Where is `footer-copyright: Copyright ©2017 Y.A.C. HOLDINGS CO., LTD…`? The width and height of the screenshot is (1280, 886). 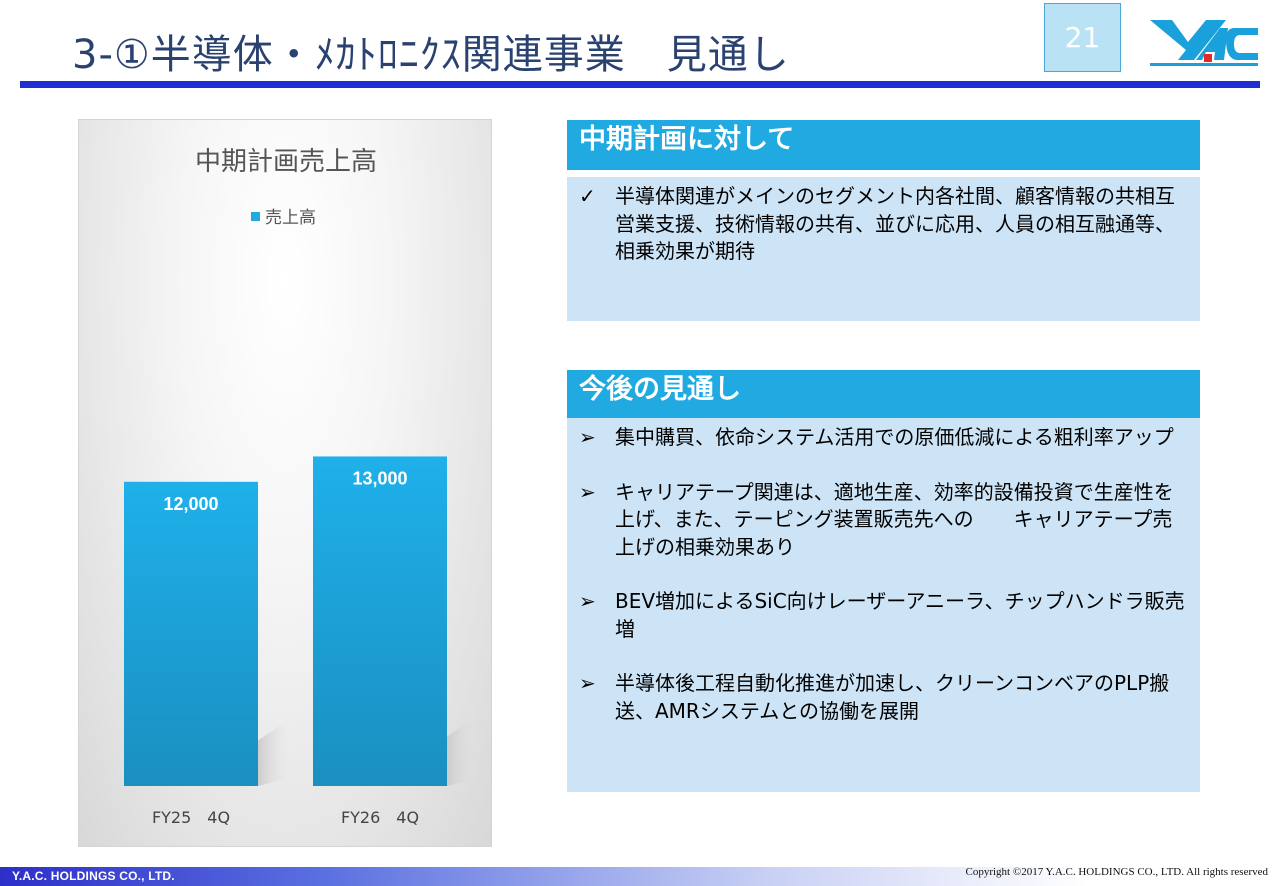 footer-copyright: Copyright ©2017 Y.A.C. HOLDINGS CO., LTD… is located at coordinates (1117, 872).